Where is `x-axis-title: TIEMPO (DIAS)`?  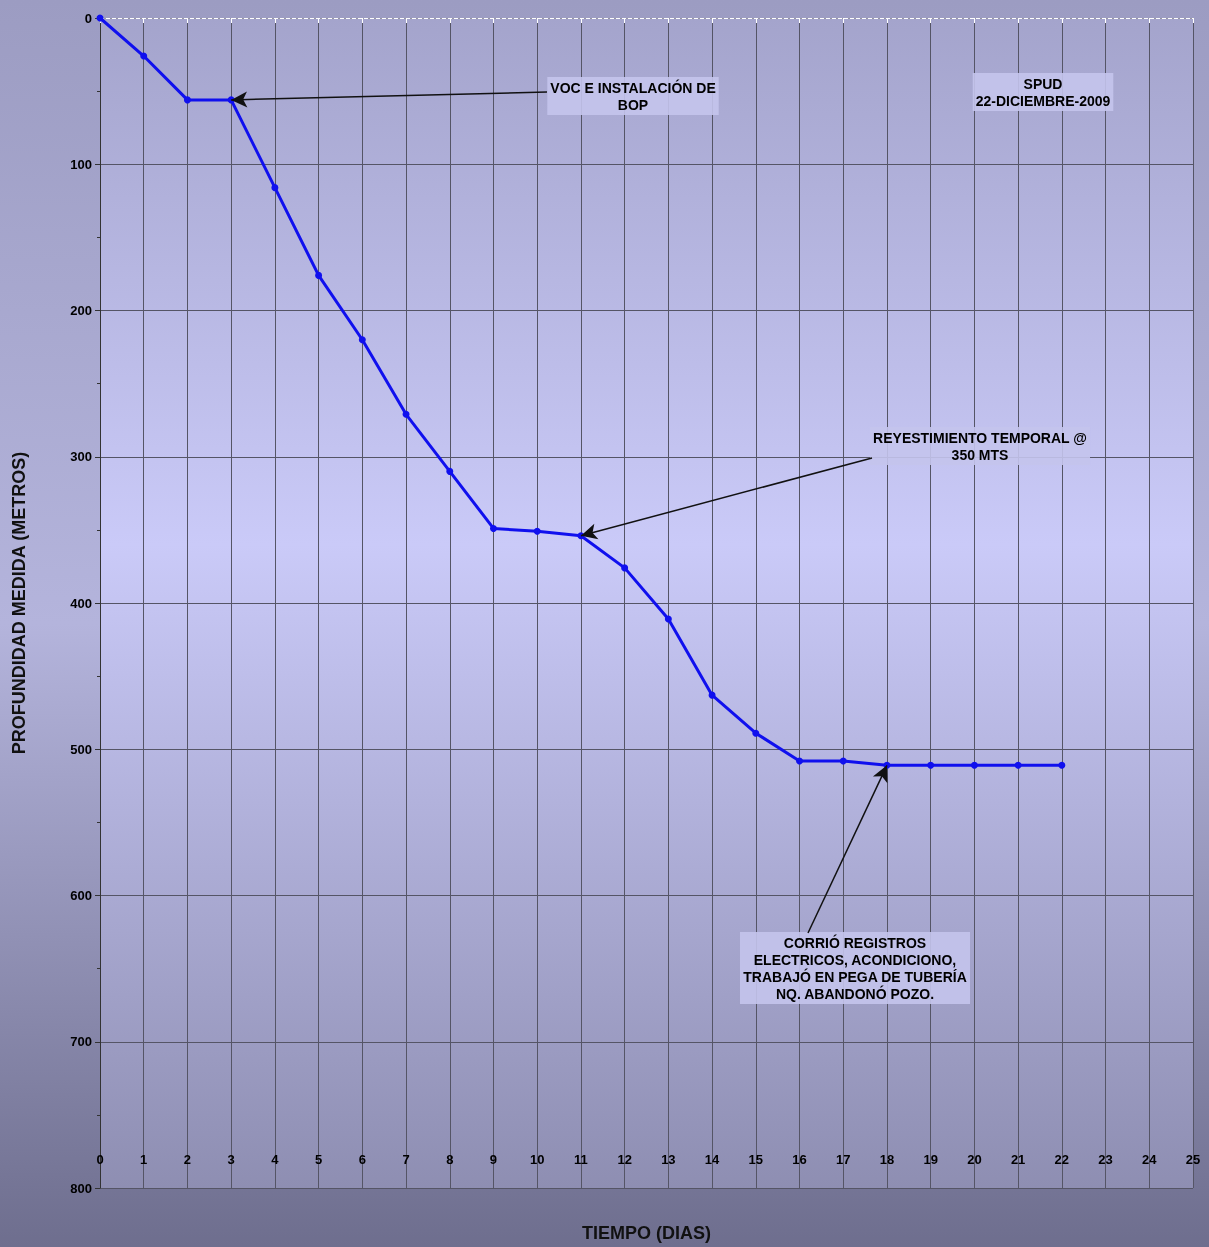
x-axis-title: TIEMPO (DIAS) is located at coordinates (646, 1233).